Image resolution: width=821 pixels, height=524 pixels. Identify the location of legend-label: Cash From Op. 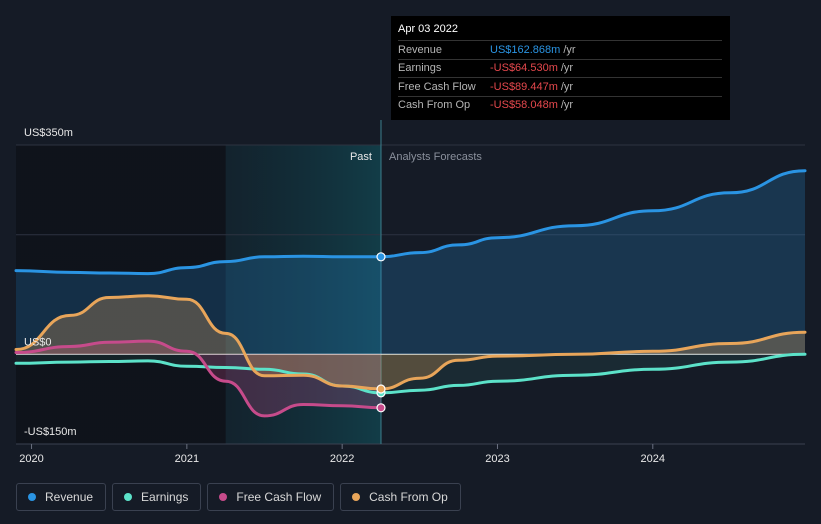
(408, 497).